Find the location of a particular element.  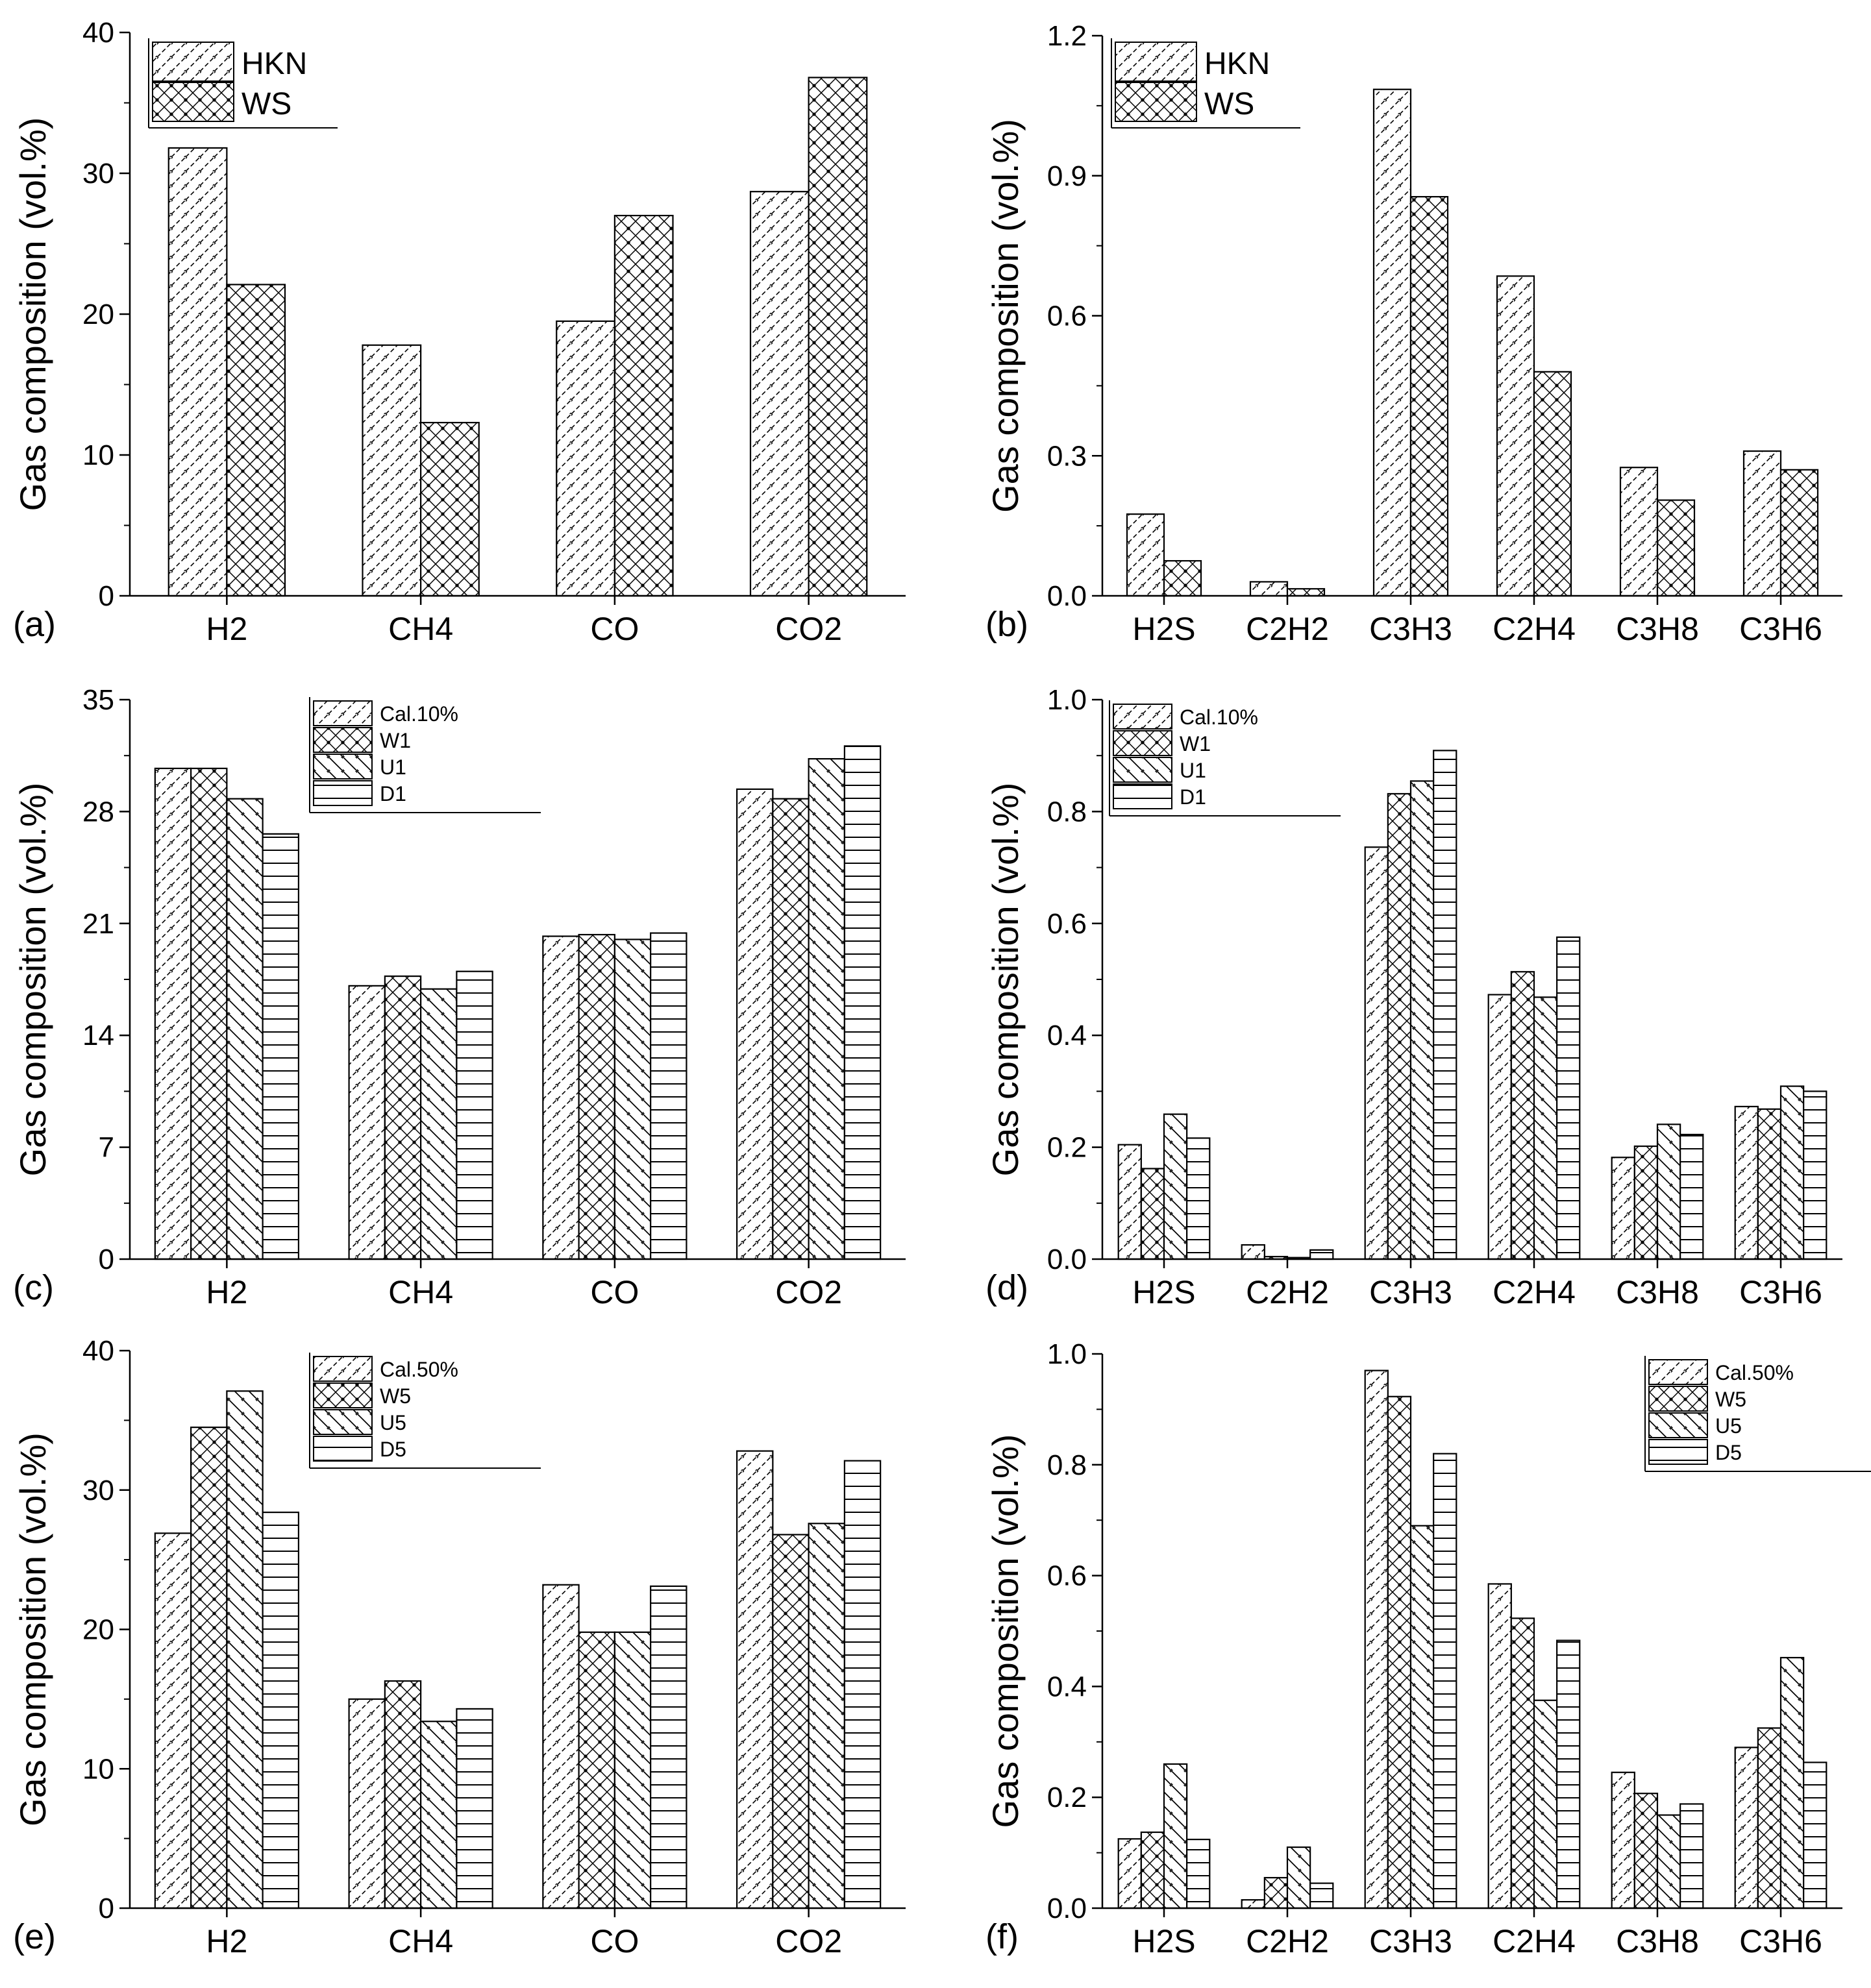

bar-f-W5-H2S is located at coordinates (1152, 1870).